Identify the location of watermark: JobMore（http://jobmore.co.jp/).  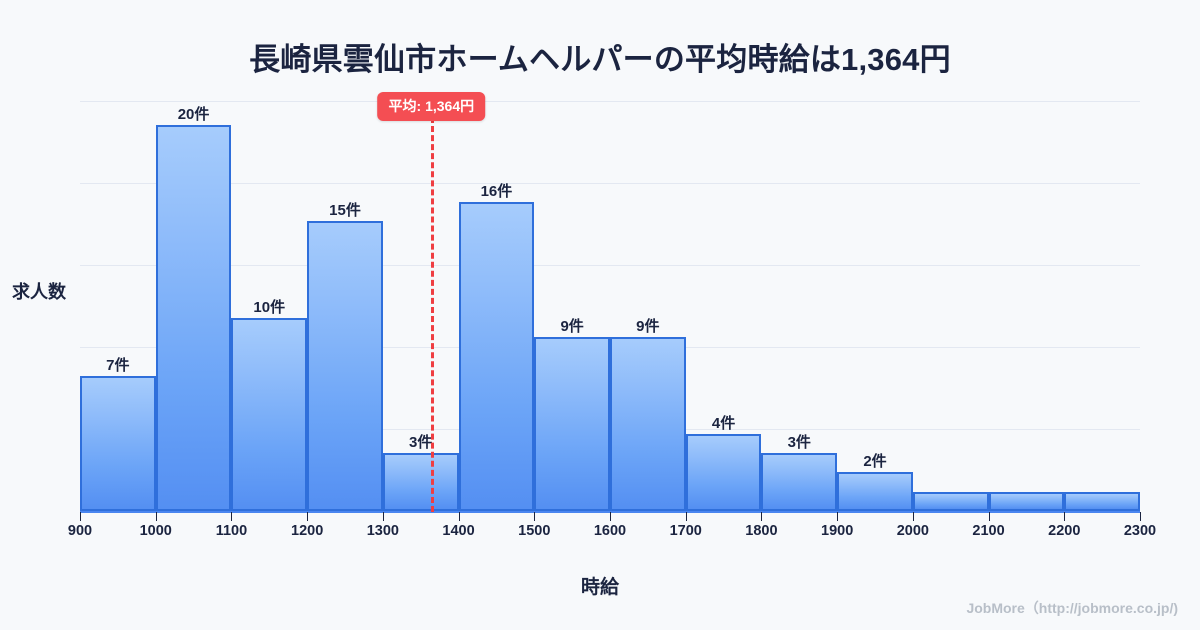
(1072, 608).